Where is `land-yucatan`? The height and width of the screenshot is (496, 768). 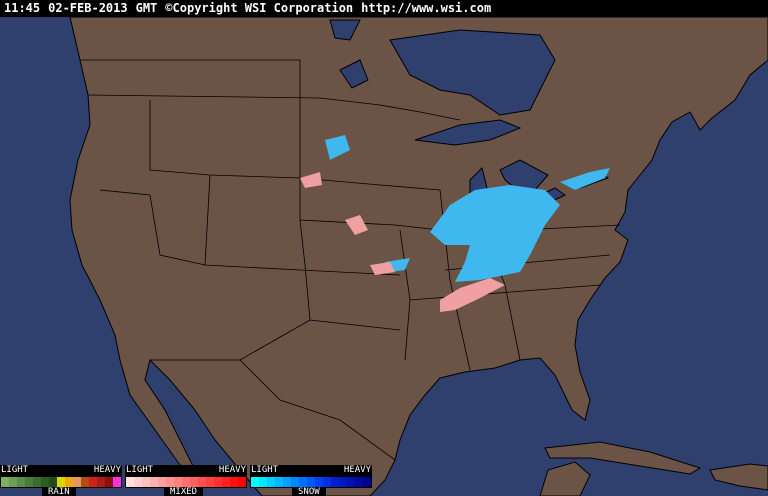
land-yucatan is located at coordinates (565, 478).